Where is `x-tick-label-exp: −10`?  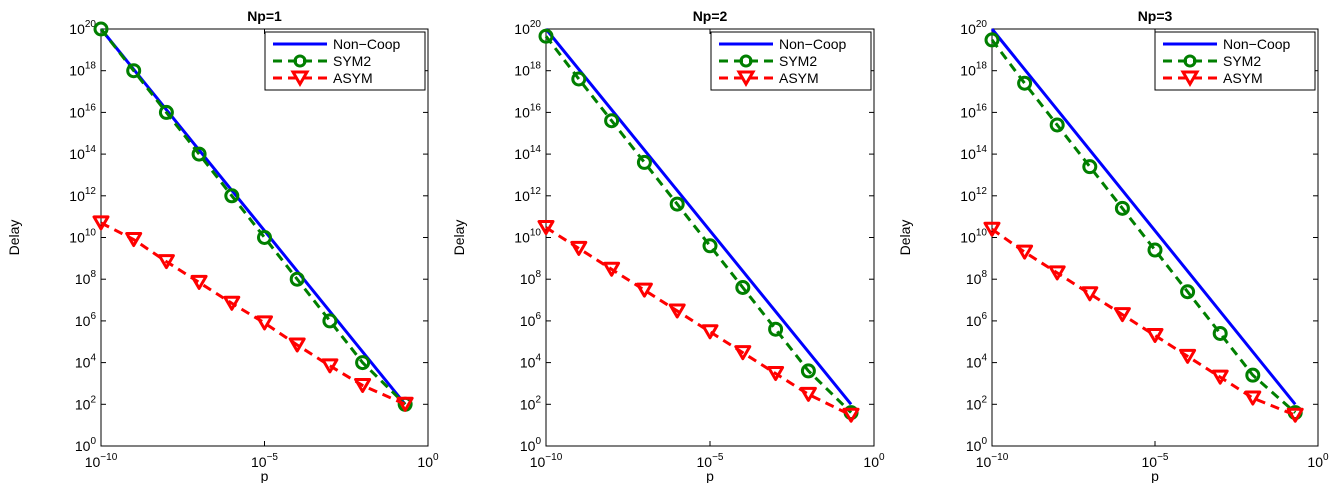
x-tick-label-exp: −10 is located at coordinates (999, 457).